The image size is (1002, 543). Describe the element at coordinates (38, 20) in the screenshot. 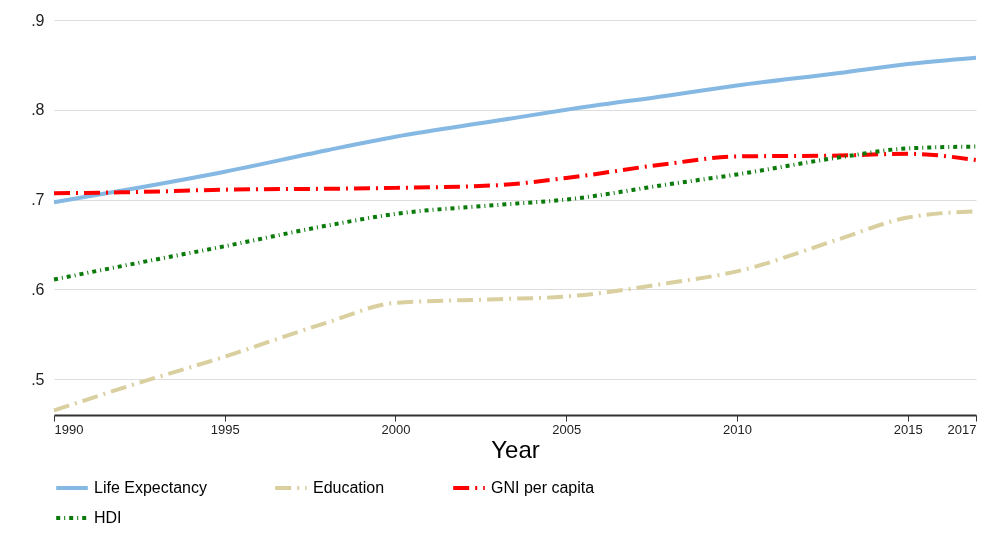

I see `y-tick-label: .9` at that location.